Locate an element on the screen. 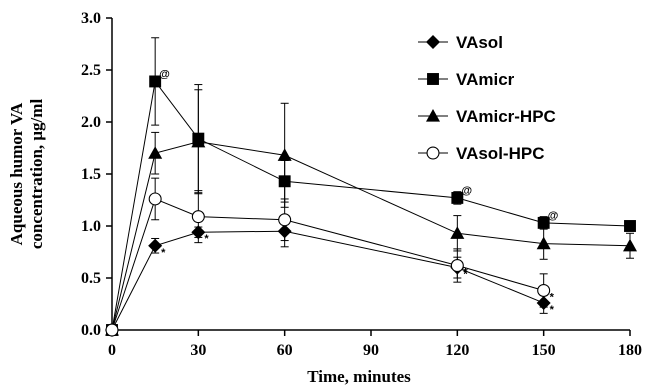  y-tick-label: 0.5 is located at coordinates (91, 278).